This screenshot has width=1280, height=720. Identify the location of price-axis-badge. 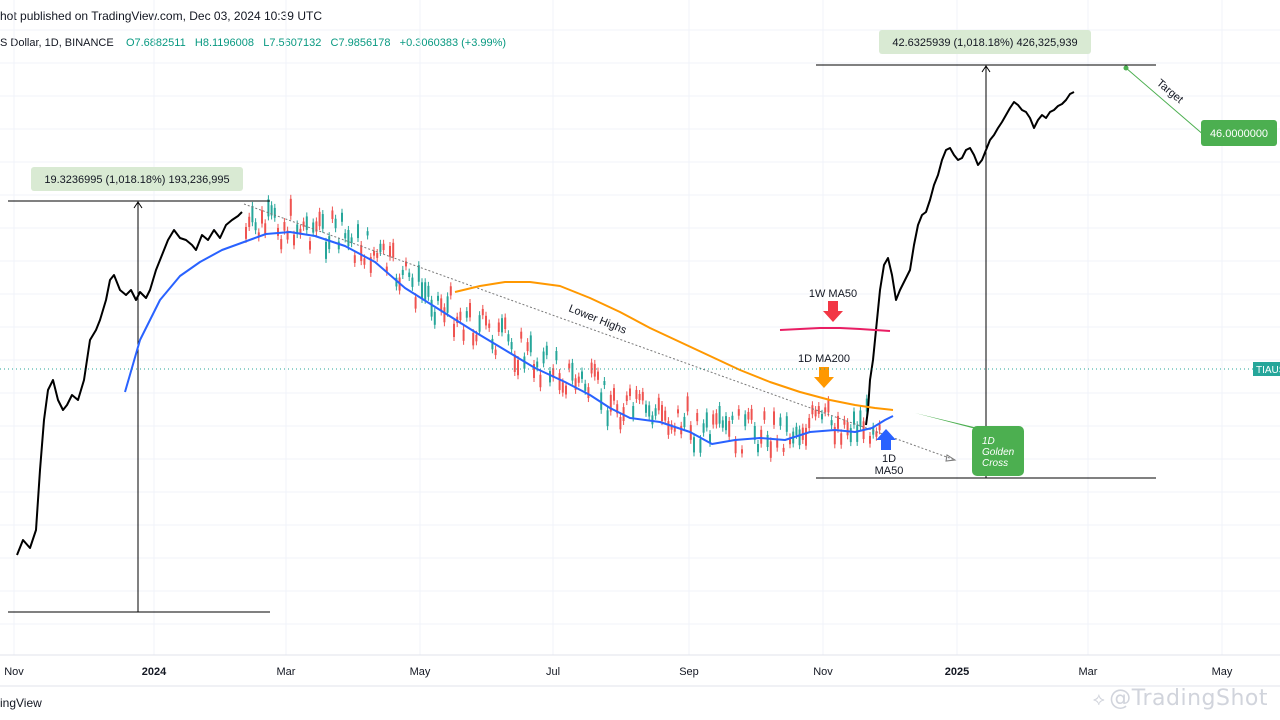
(1266, 369).